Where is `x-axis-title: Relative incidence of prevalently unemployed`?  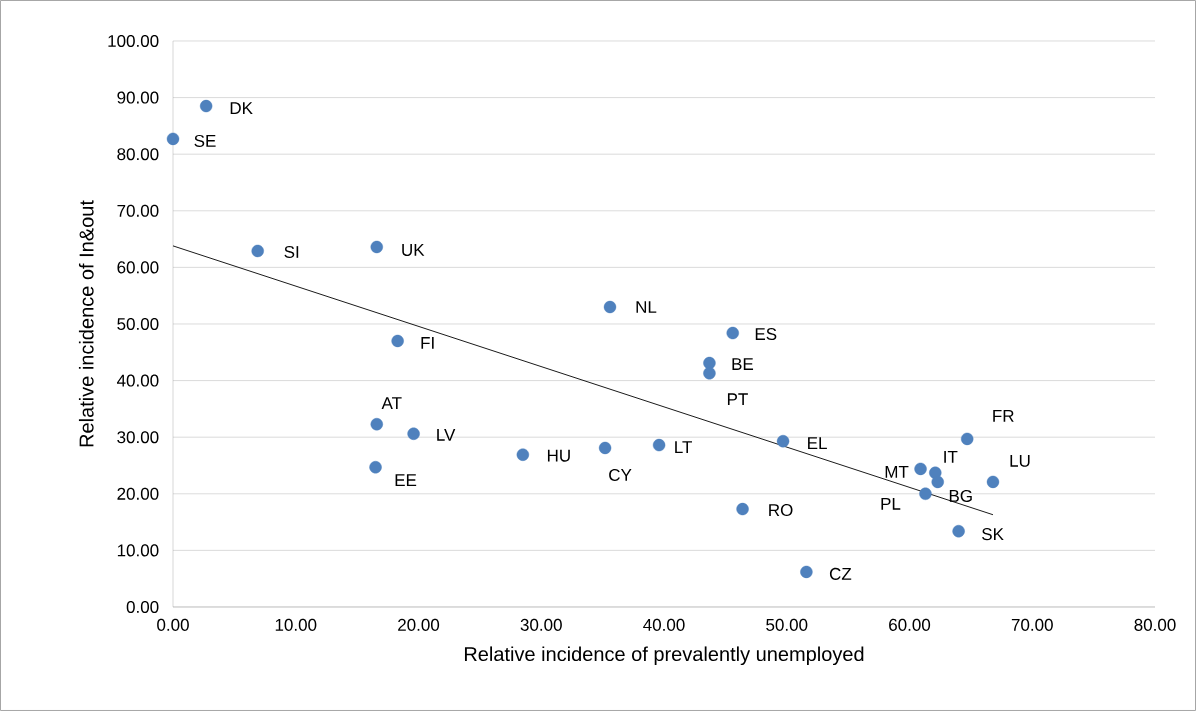
x-axis-title: Relative incidence of prevalently unemployed is located at coordinates (664, 656).